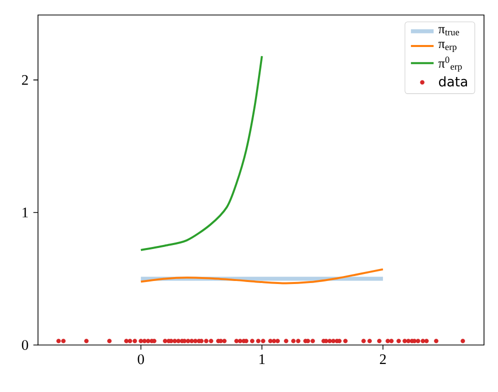 Image resolution: width=498 pixels, height=392 pixels. I want to click on legend-label: π$_{erp}$, so click(447, 47).